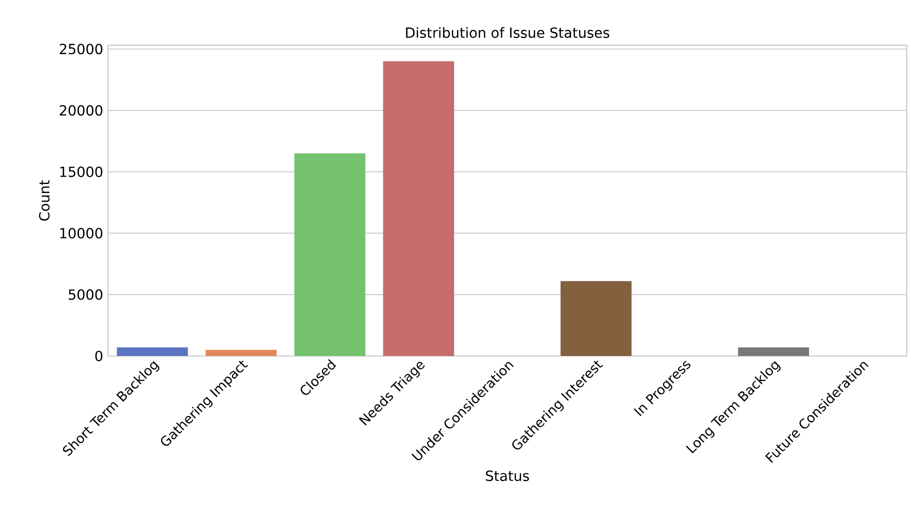 The width and height of the screenshot is (911, 524). Describe the element at coordinates (81, 110) in the screenshot. I see `y-tick-label: 20000` at that location.